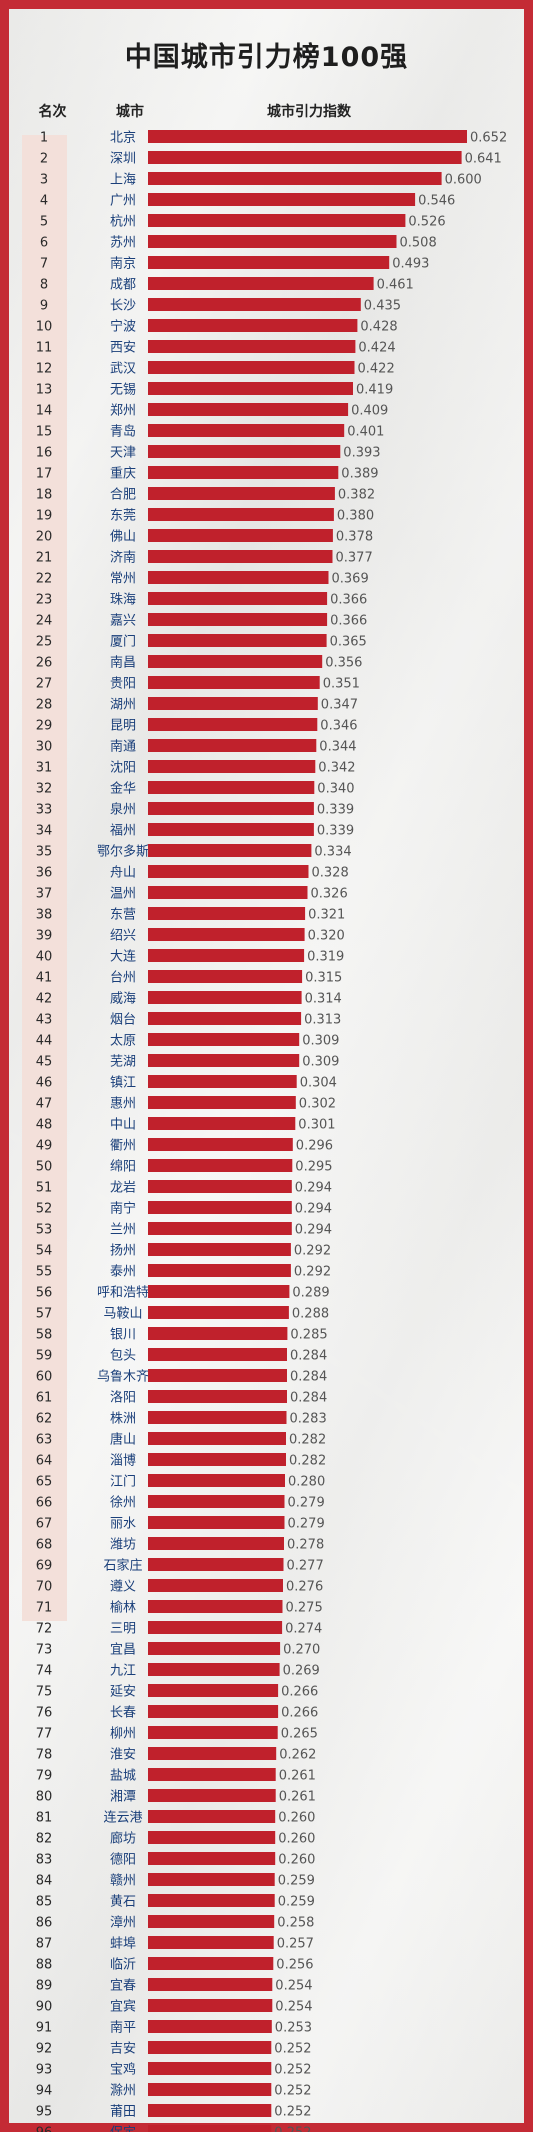  Describe the element at coordinates (320, 1041) in the screenshot. I see `value-label: 0.309` at that location.